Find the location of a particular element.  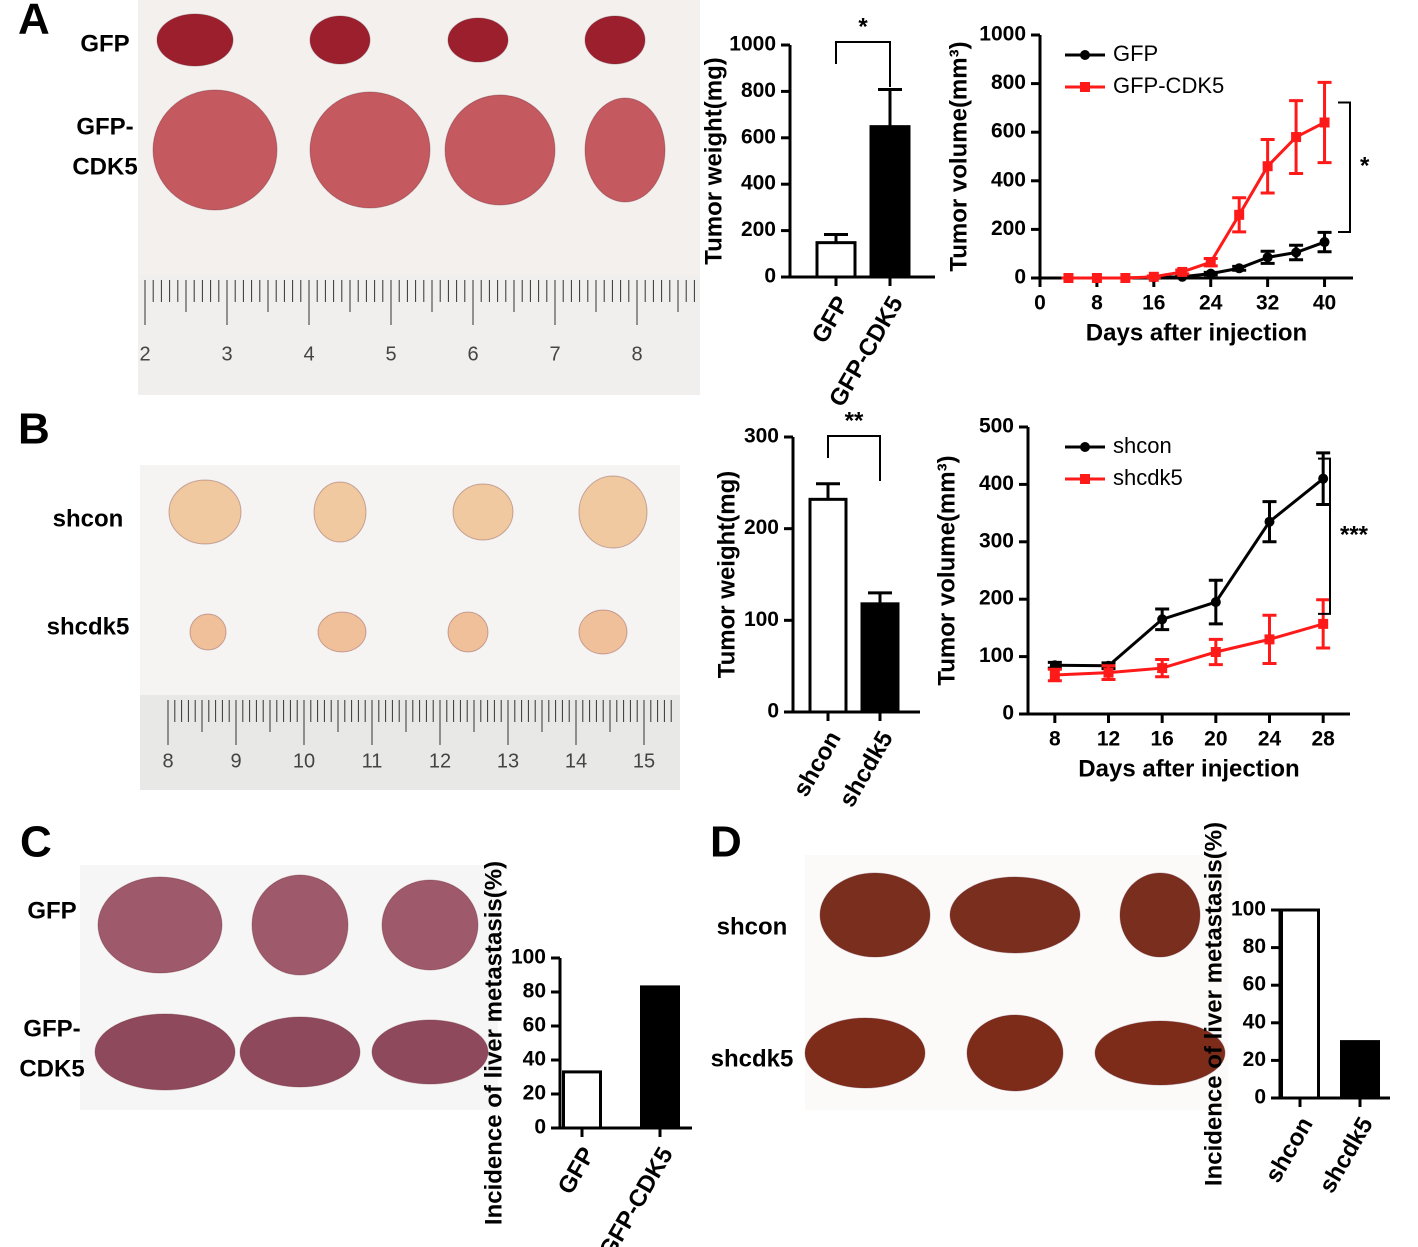

x-tick-label: shcdk5 is located at coordinates (1346, 1155).